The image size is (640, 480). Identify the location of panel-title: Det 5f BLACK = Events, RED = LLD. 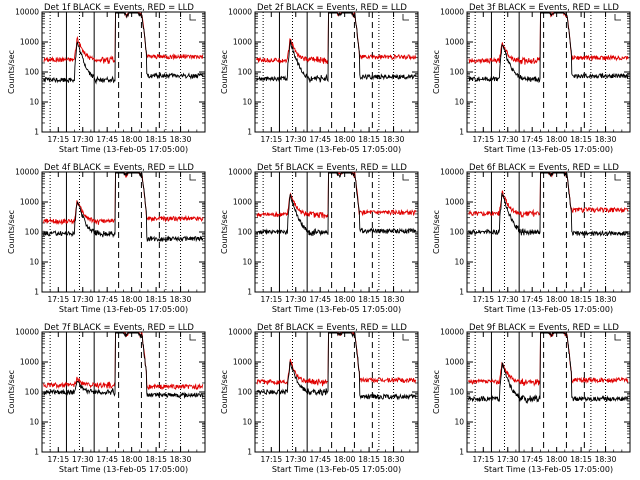
(332, 168).